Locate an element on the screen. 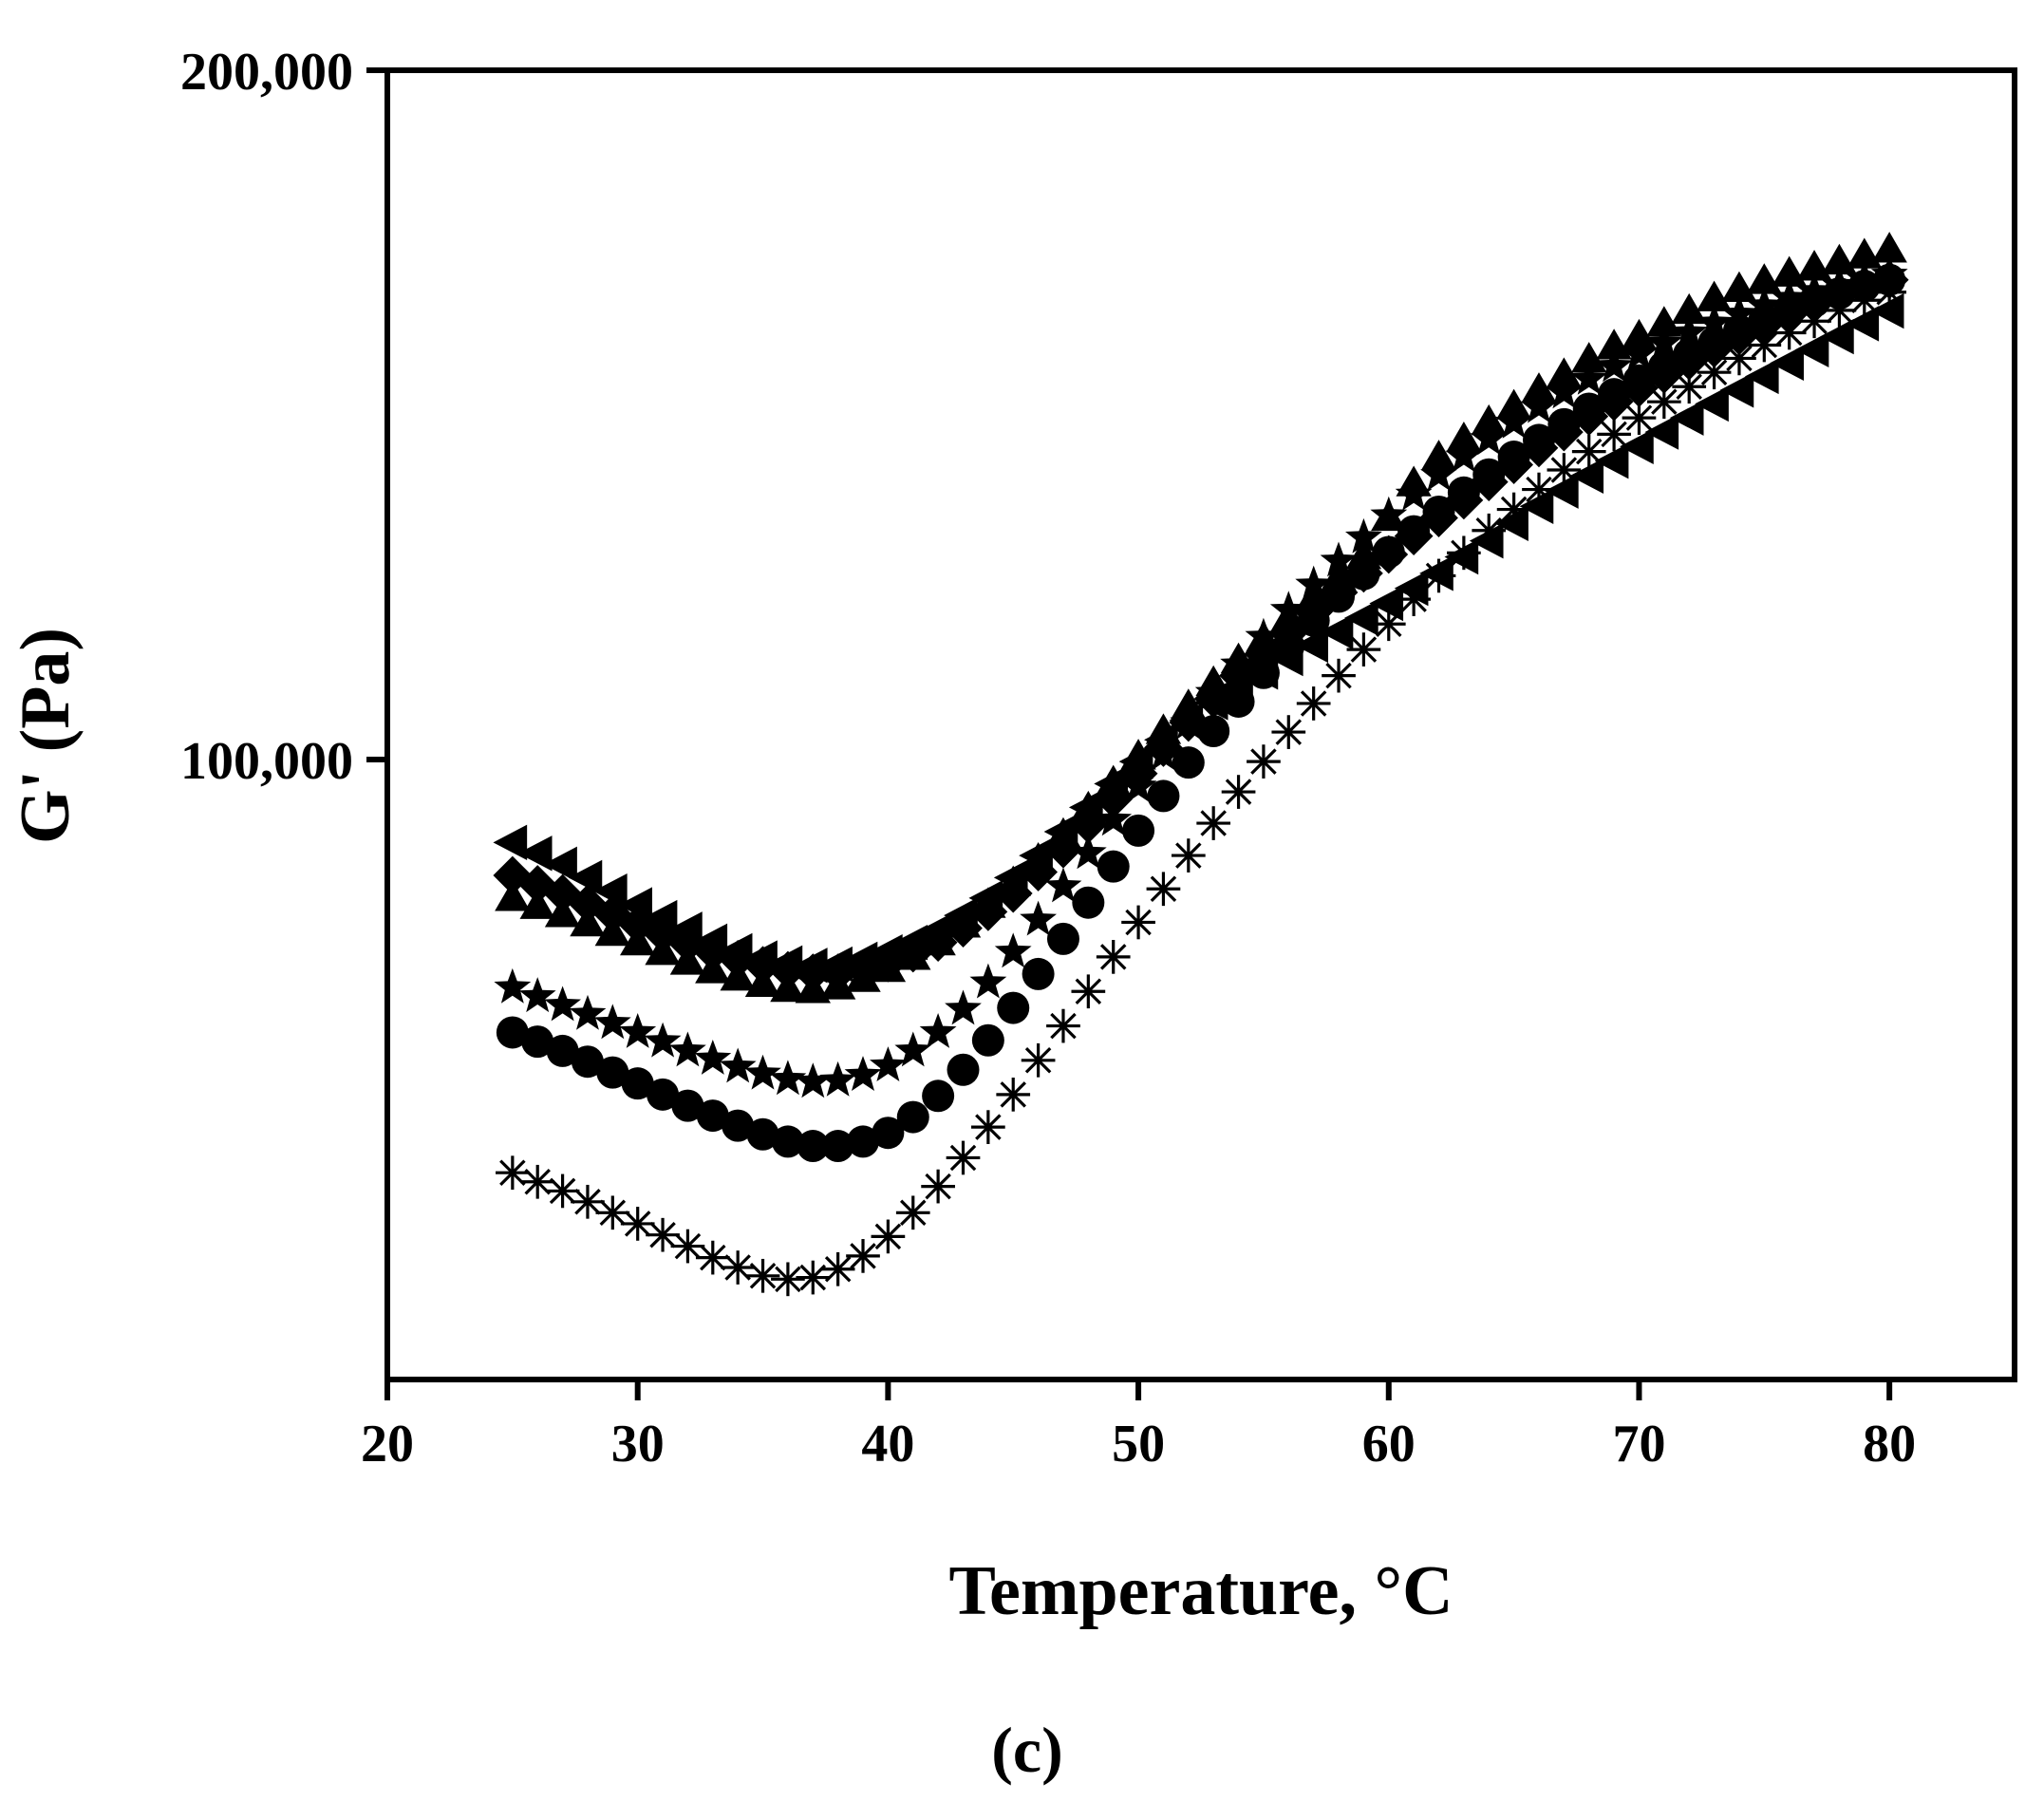 The width and height of the screenshot is (2044, 1802). x-tick-label-20: 20 is located at coordinates (387, 1444).